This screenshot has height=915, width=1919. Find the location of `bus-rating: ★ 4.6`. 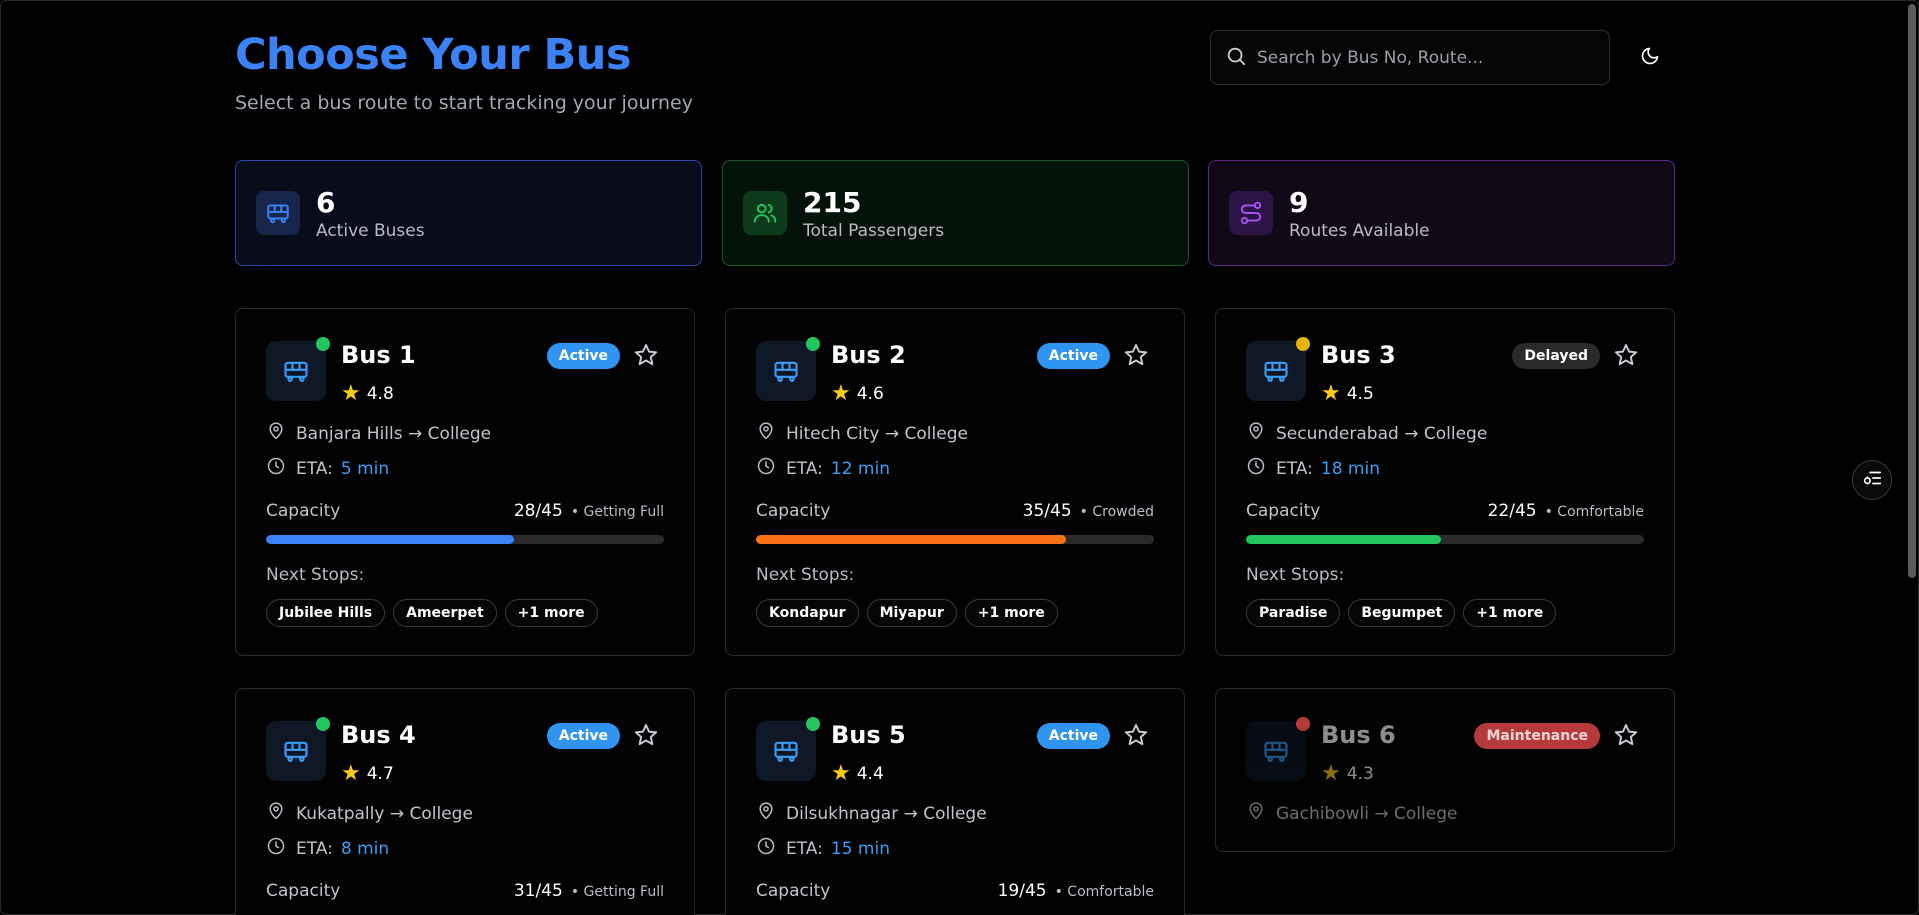

bus-rating: ★ 4.6 is located at coordinates (857, 393).